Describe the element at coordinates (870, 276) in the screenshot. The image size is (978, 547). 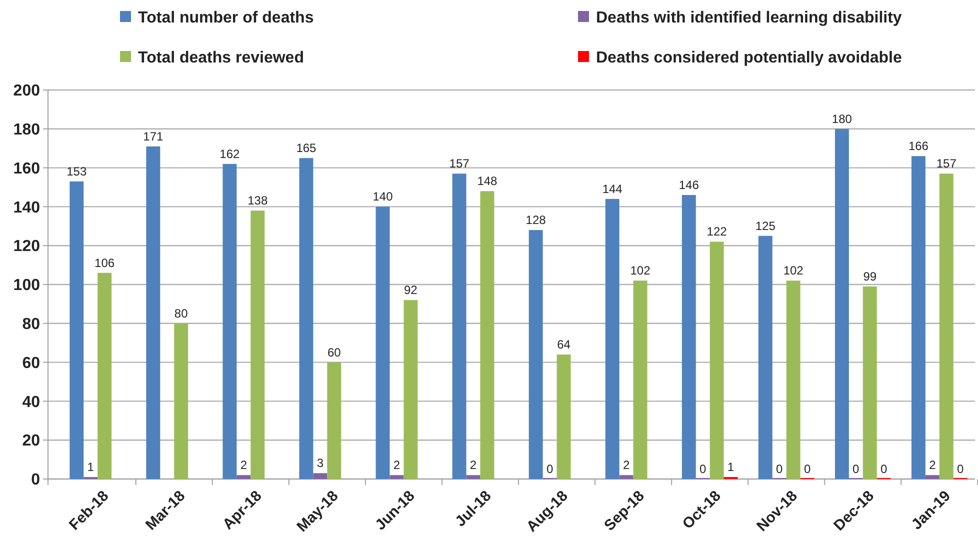
I see `data-label: 99` at that location.